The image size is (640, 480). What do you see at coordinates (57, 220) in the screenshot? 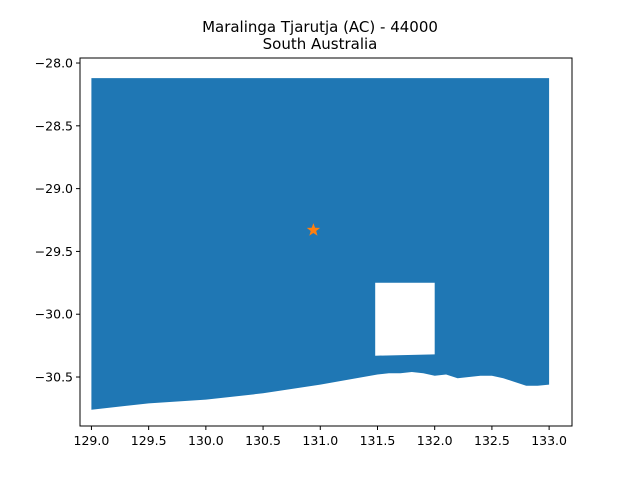
I see `y-axis: −28.0 −28.5 −29.0 −29.5 −30.0 −30.5` at bounding box center [57, 220].